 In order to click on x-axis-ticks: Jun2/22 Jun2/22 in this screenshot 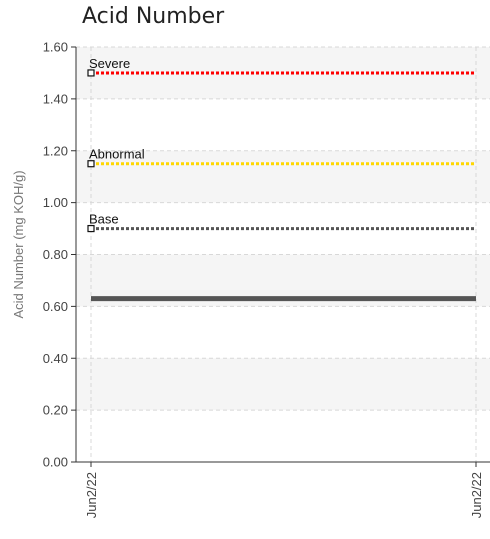, I will do `click(284, 490)`.